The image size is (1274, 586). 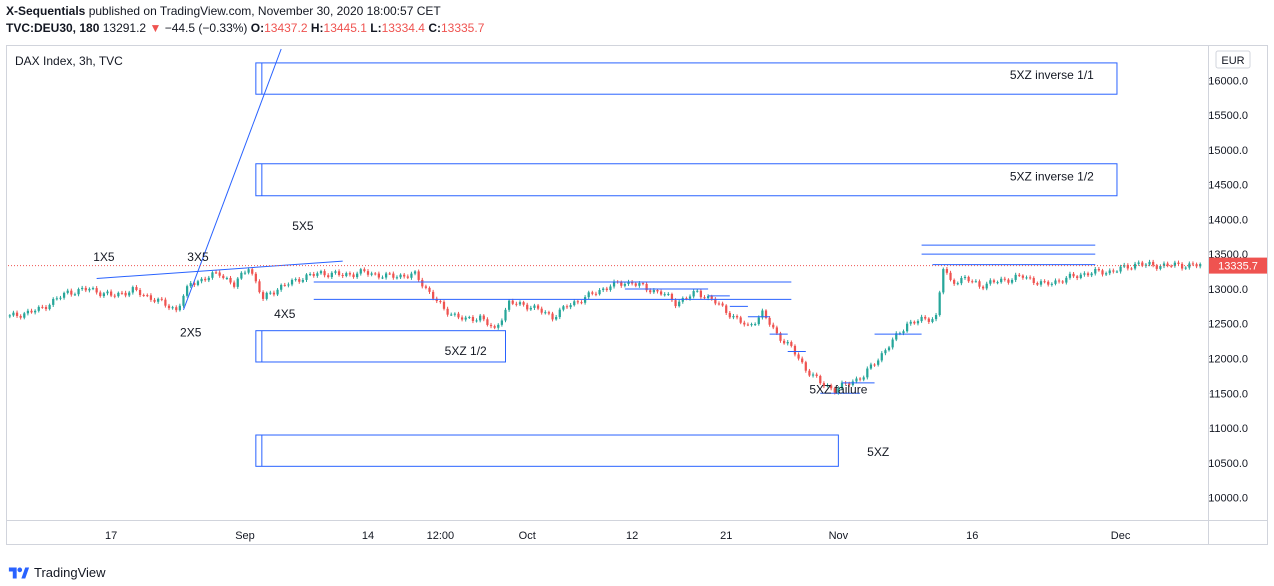 What do you see at coordinates (245, 536) in the screenshot?
I see `time-tick-label: Sep` at bounding box center [245, 536].